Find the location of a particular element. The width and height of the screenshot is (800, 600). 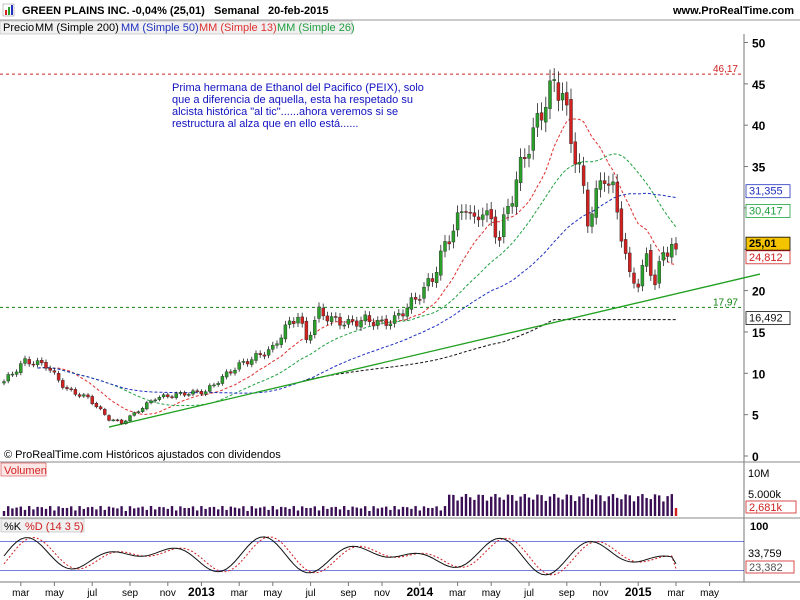

resistance-label: 46,17 is located at coordinates (725, 69).